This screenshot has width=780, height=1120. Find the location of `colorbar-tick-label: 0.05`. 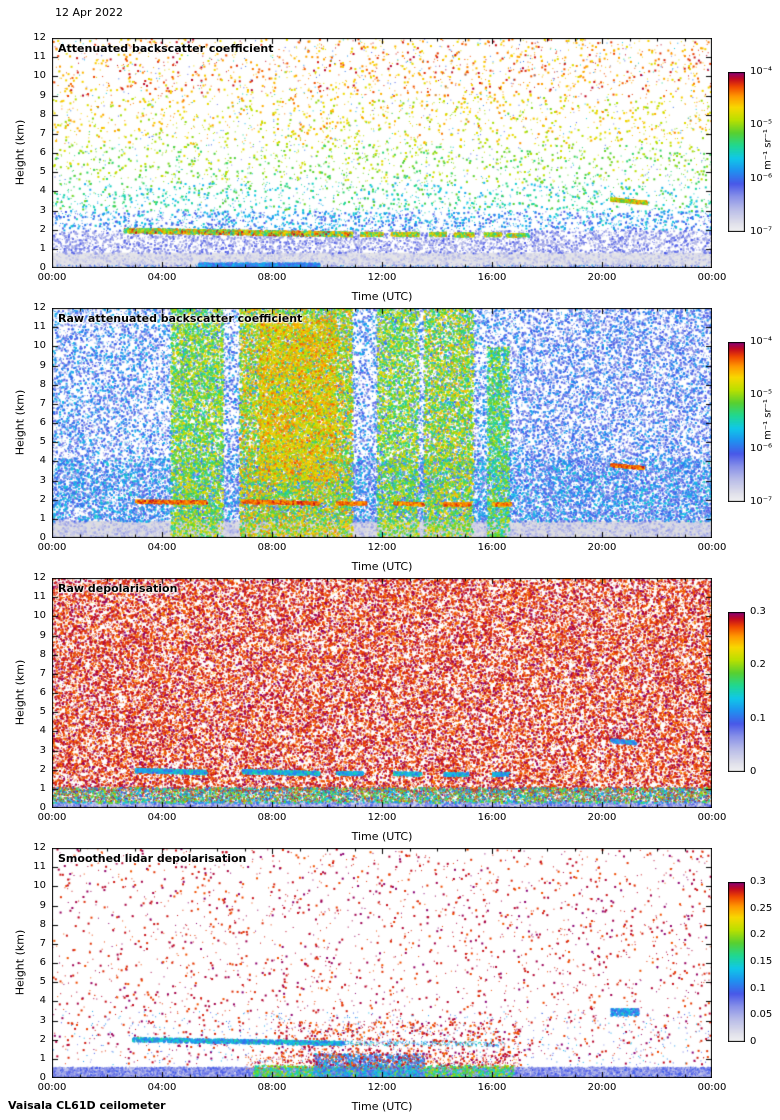

colorbar-tick-label: 0.05 is located at coordinates (761, 1015).